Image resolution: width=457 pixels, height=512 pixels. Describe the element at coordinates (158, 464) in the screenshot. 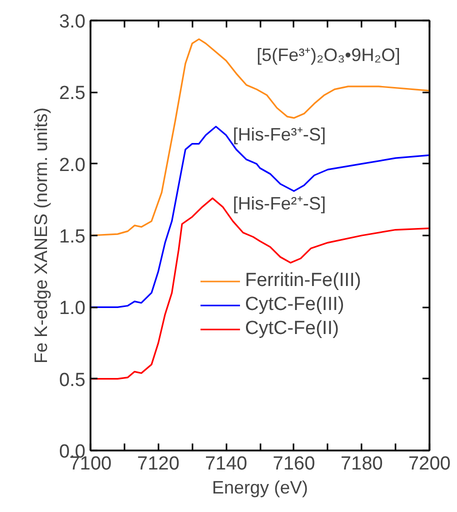

I see `x-tick-label: 7120` at that location.